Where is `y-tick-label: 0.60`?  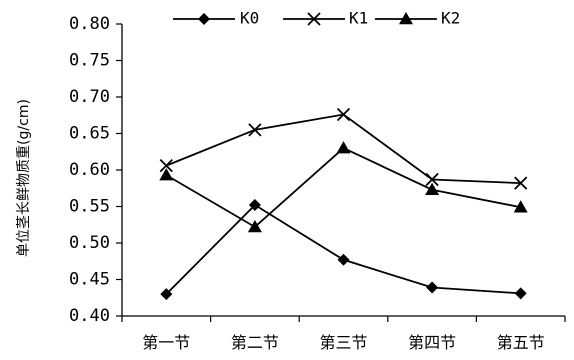 y-tick-label: 0.60 is located at coordinates (89, 170).